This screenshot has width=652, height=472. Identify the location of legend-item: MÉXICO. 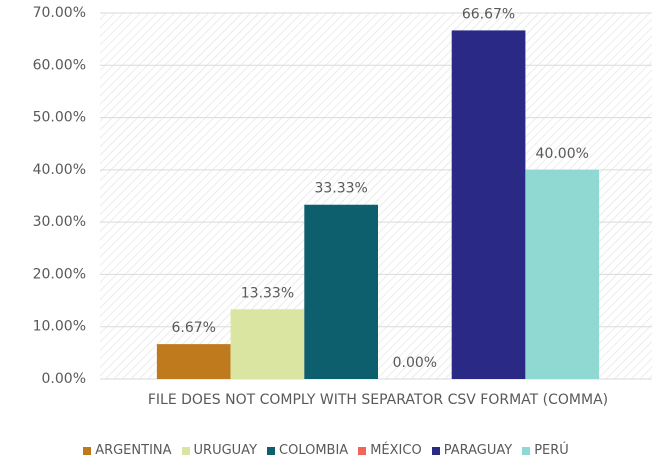
(390, 450).